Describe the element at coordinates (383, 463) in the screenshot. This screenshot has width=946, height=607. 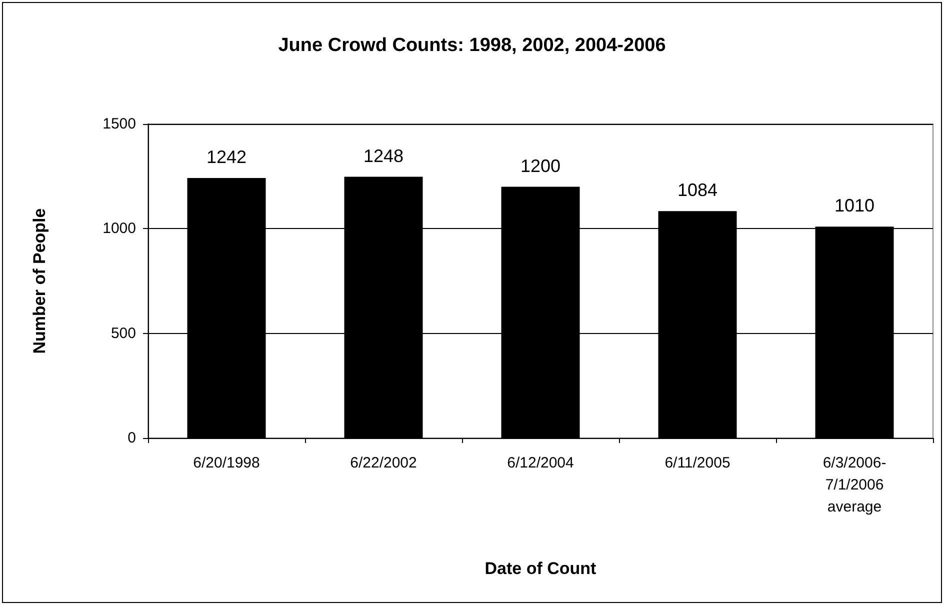
I see `x-tick-label: 6/22/2002` at that location.